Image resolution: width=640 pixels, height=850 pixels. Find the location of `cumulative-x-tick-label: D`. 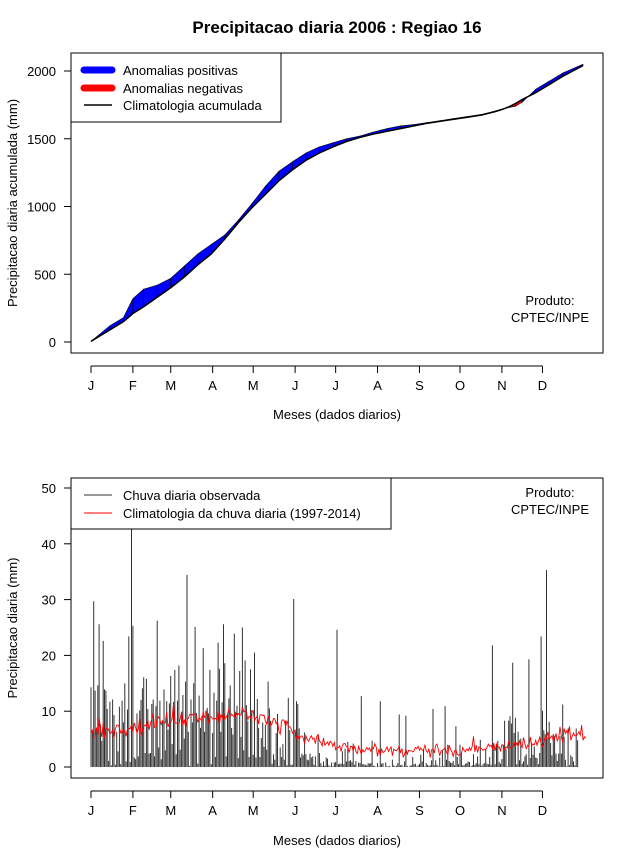

cumulative-x-tick-label: D is located at coordinates (542, 385).